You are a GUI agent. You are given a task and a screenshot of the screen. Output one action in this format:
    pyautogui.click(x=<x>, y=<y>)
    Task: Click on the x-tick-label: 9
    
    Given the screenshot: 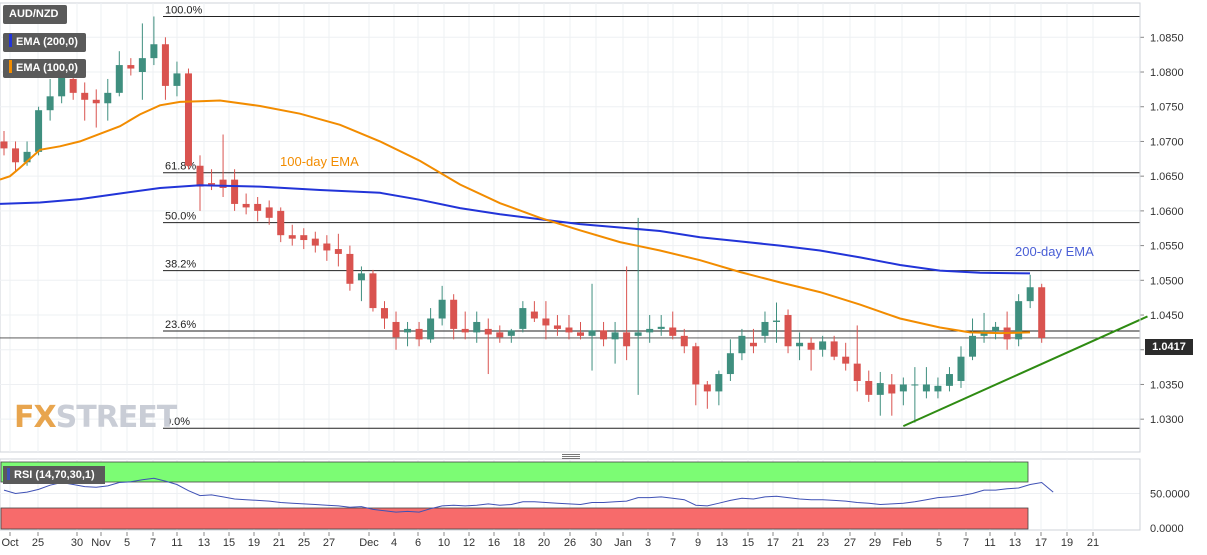 What is the action you would take?
    pyautogui.click(x=698, y=543)
    